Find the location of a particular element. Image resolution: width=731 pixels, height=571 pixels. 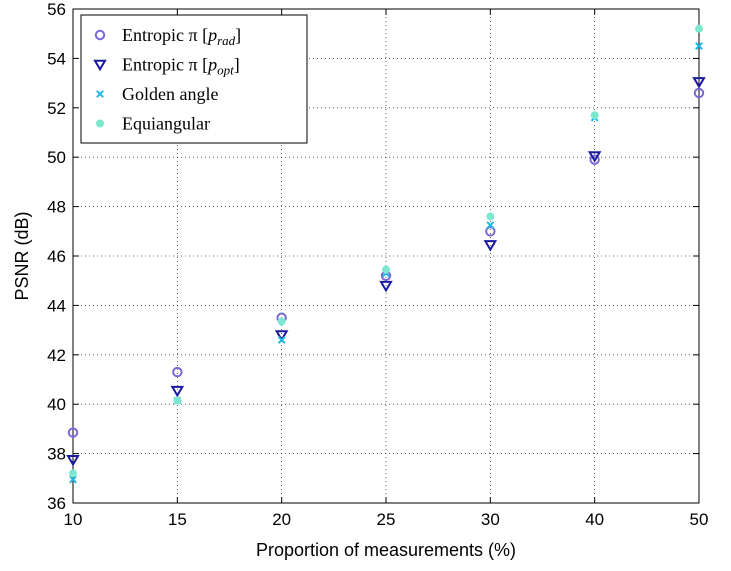

x-tick-label: 40 is located at coordinates (594, 519).